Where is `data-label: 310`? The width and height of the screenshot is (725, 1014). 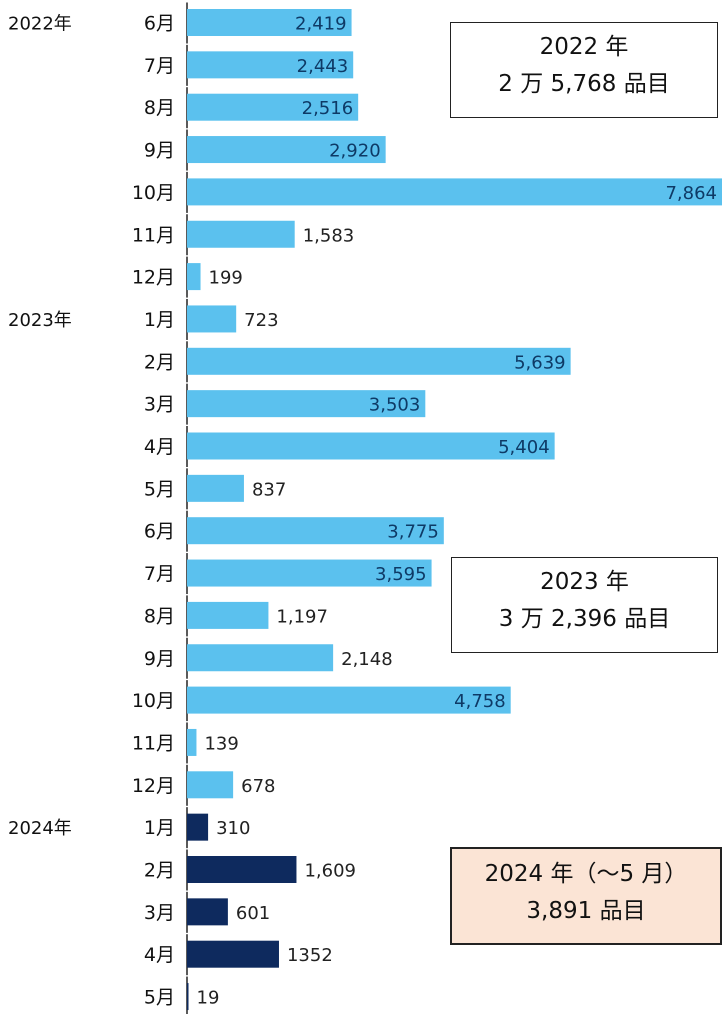 data-label: 310 is located at coordinates (233, 828).